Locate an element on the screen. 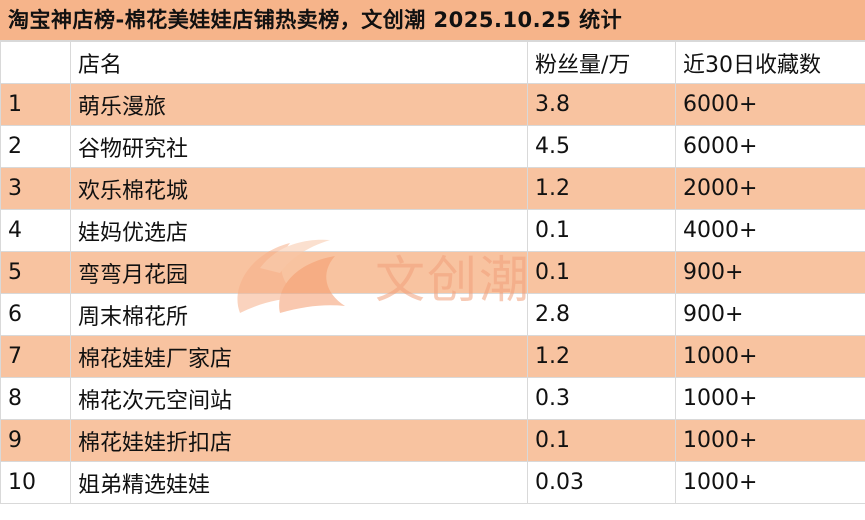 Image resolution: width=865 pixels, height=520 pixels. shop-name-cell: 萌乐漫旅 is located at coordinates (299, 104).